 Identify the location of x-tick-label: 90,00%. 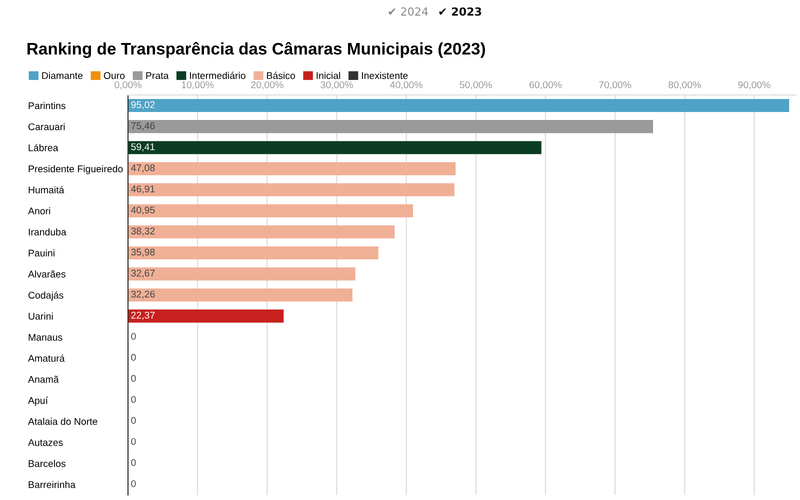
(754, 85).